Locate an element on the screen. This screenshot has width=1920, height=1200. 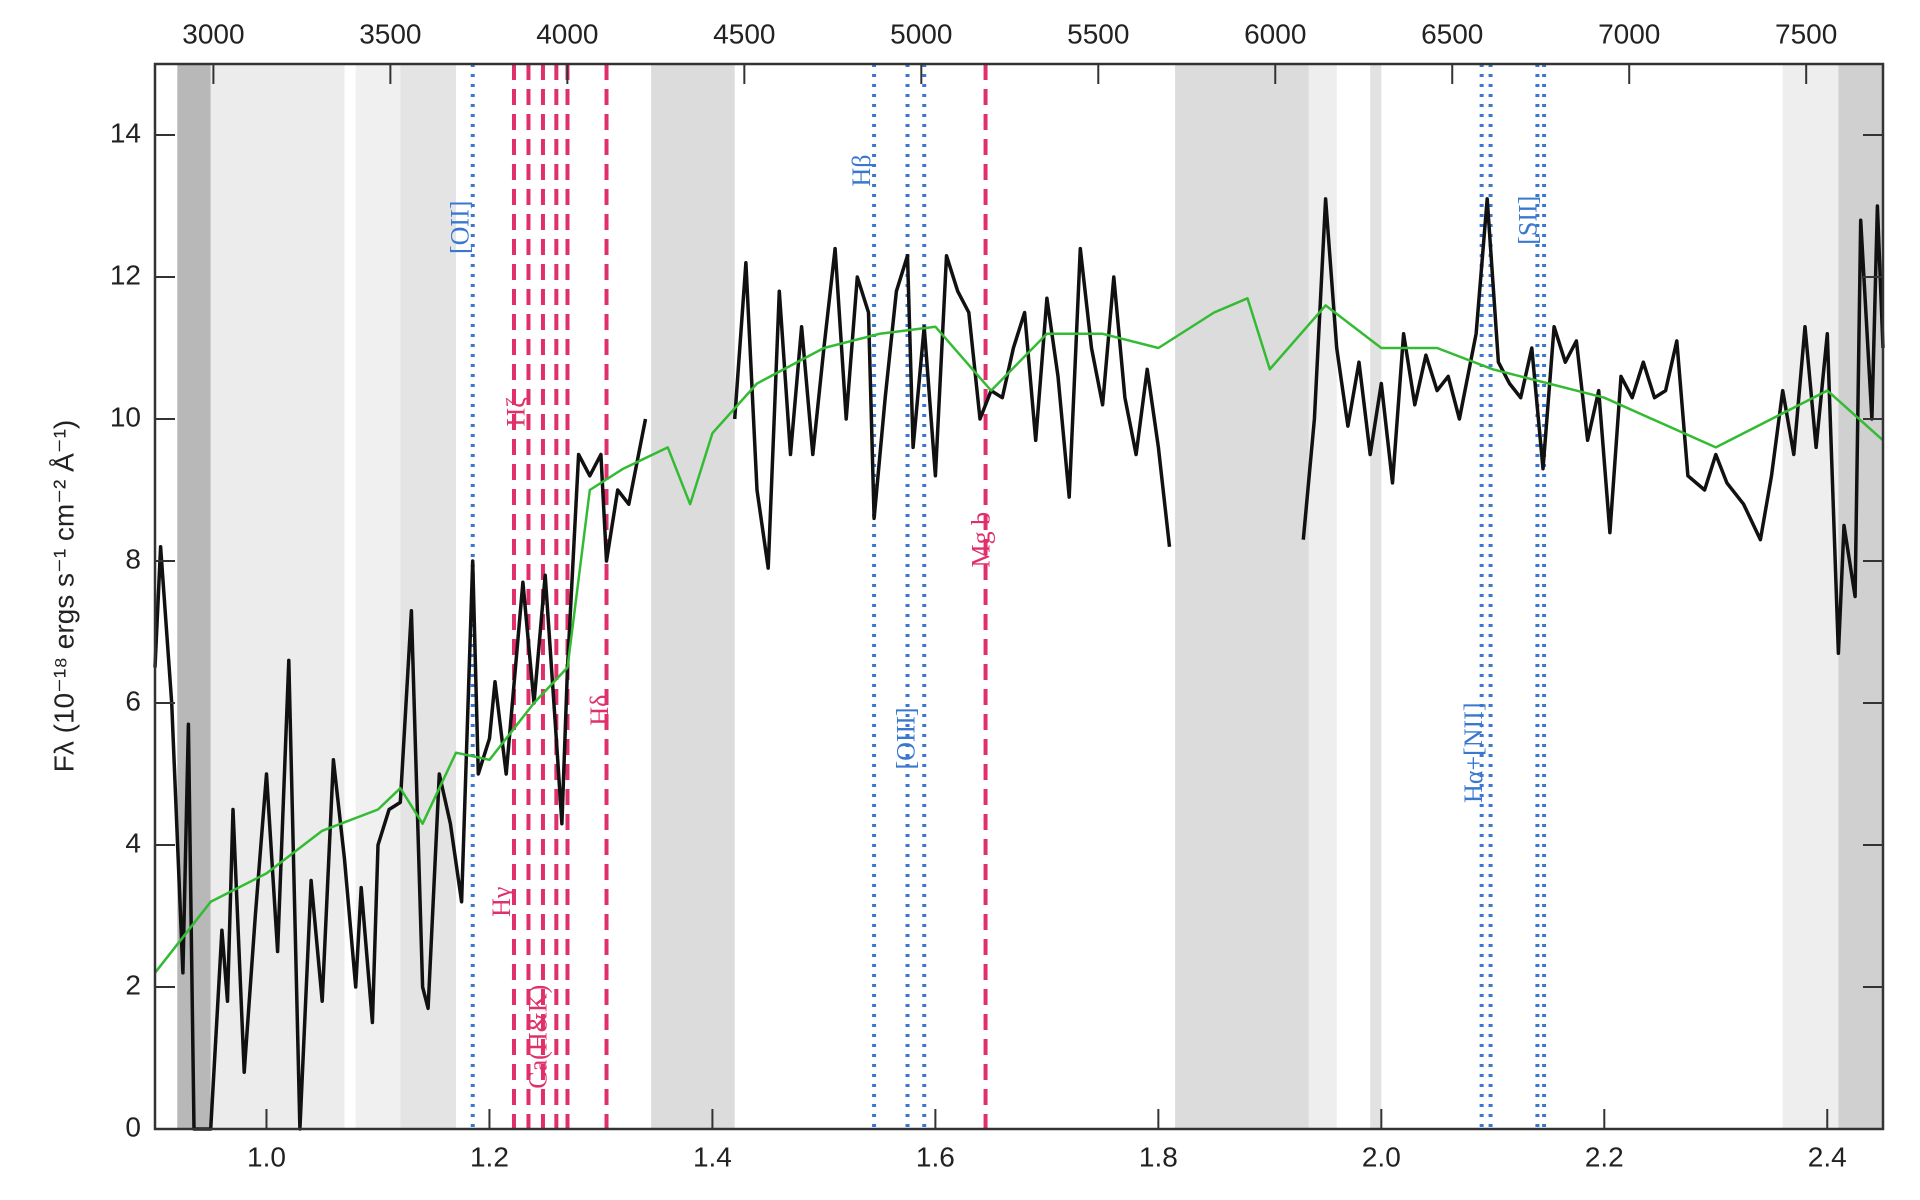
x2-tick-label: 4500 is located at coordinates (744, 33).